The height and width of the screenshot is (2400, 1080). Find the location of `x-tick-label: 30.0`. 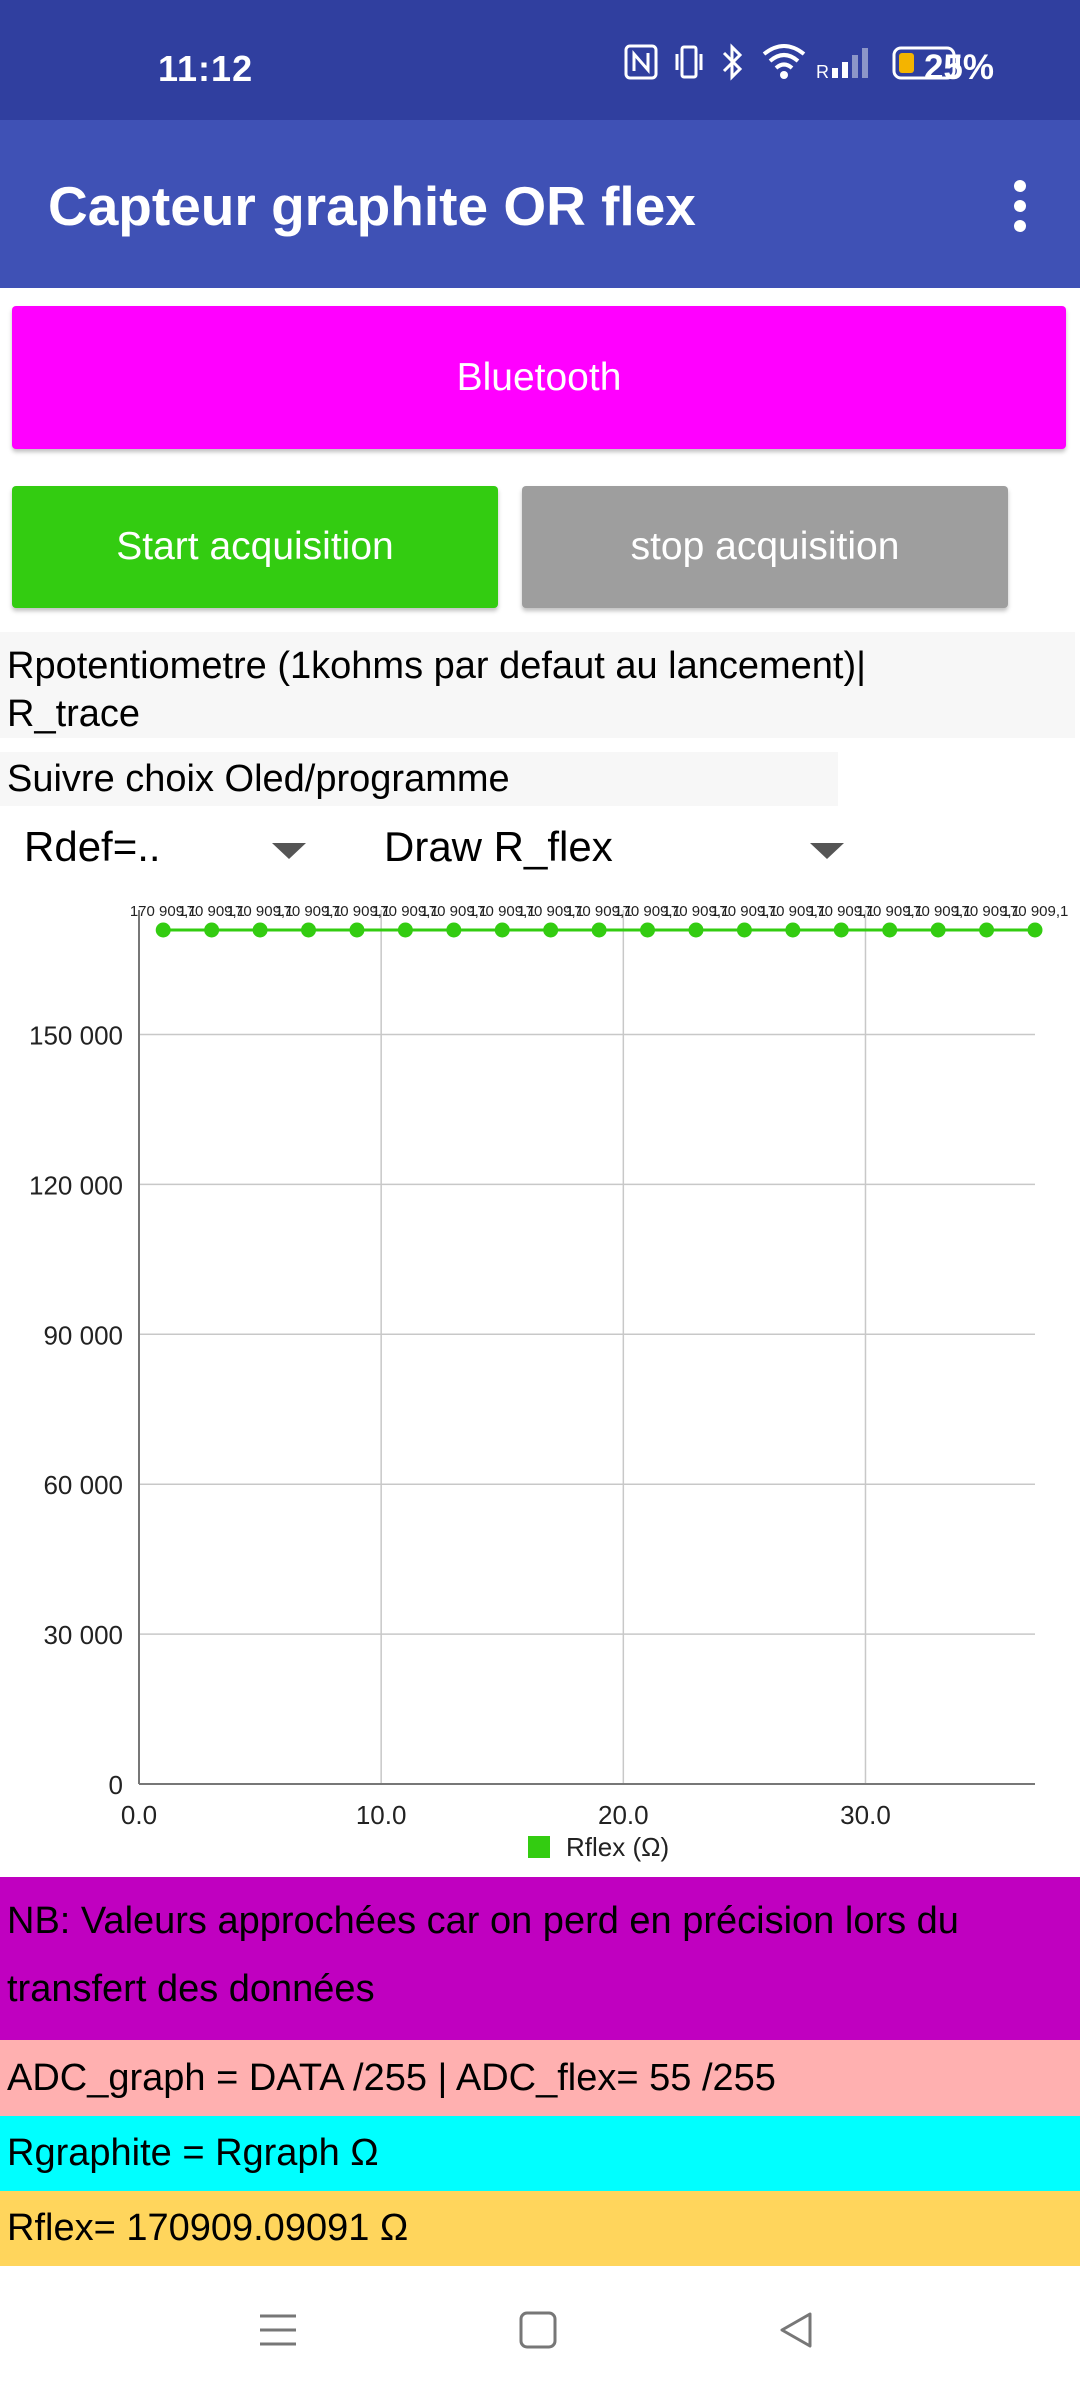

x-tick-label: 30.0 is located at coordinates (865, 1815).